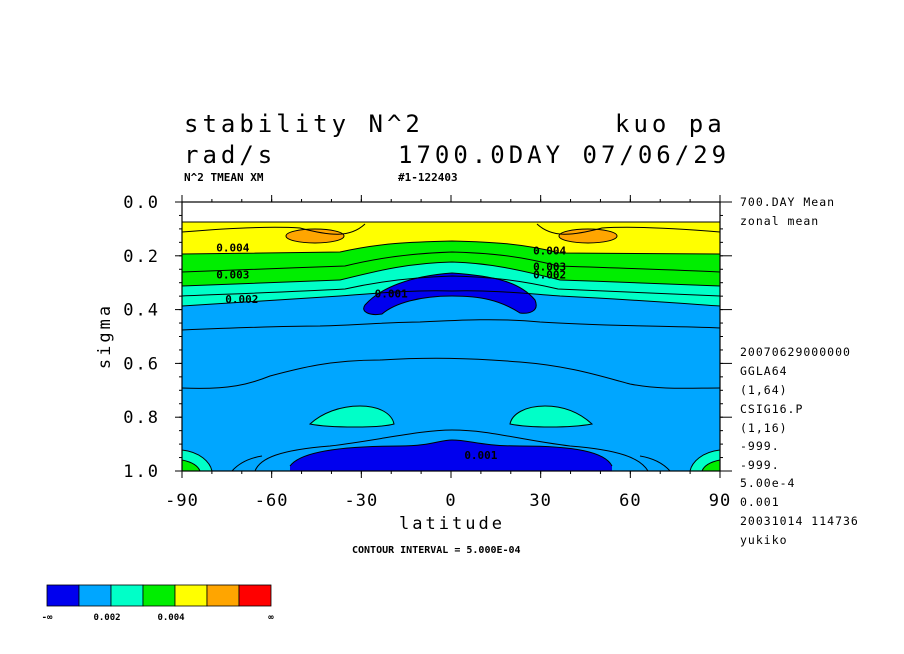  What do you see at coordinates (141, 472) in the screenshot?
I see `y-tick-label: 1.0` at bounding box center [141, 472].